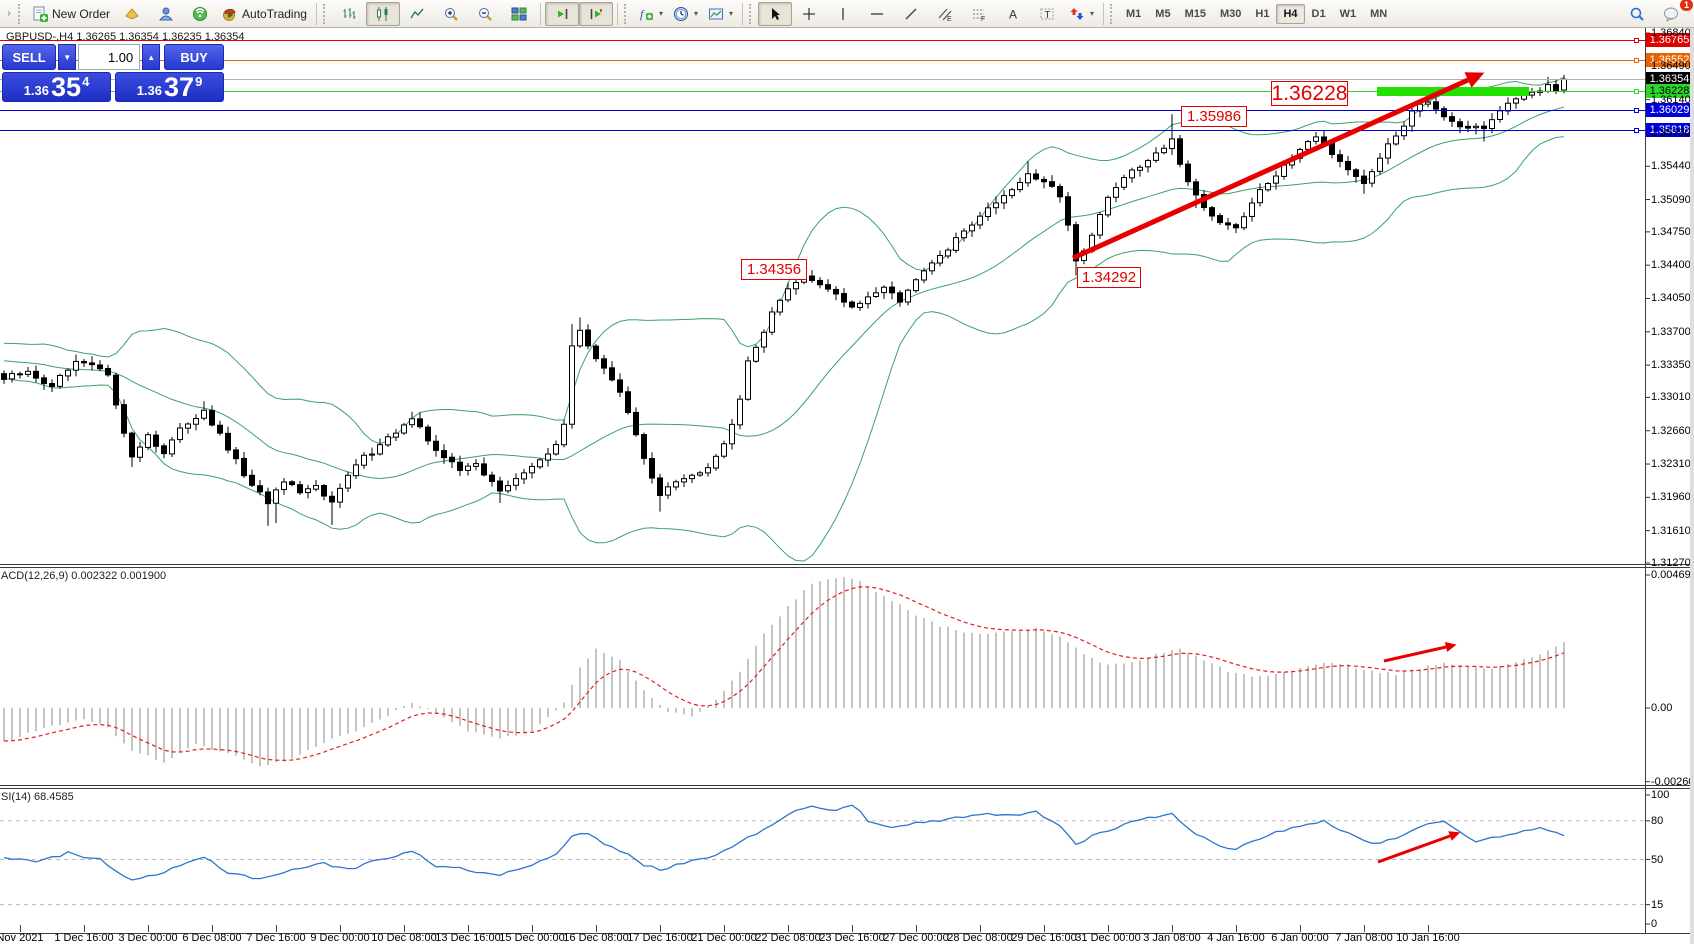 The width and height of the screenshot is (1694, 944). Describe the element at coordinates (1453, 91) in the screenshot. I see `support-band-object` at that location.